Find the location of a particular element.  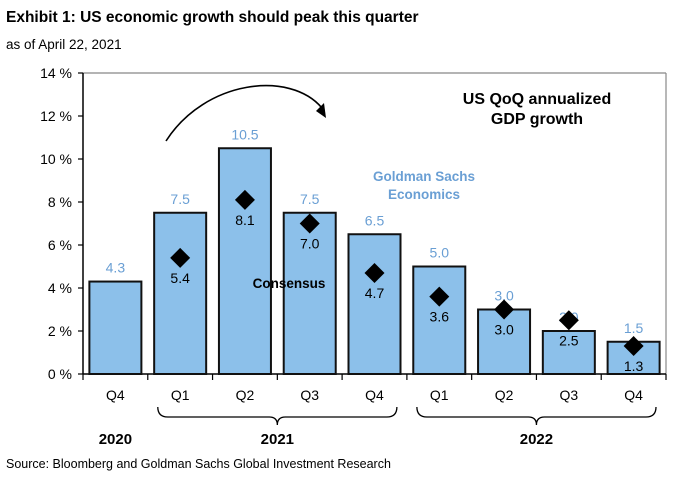

peak-arrow is located at coordinates (244, 113).